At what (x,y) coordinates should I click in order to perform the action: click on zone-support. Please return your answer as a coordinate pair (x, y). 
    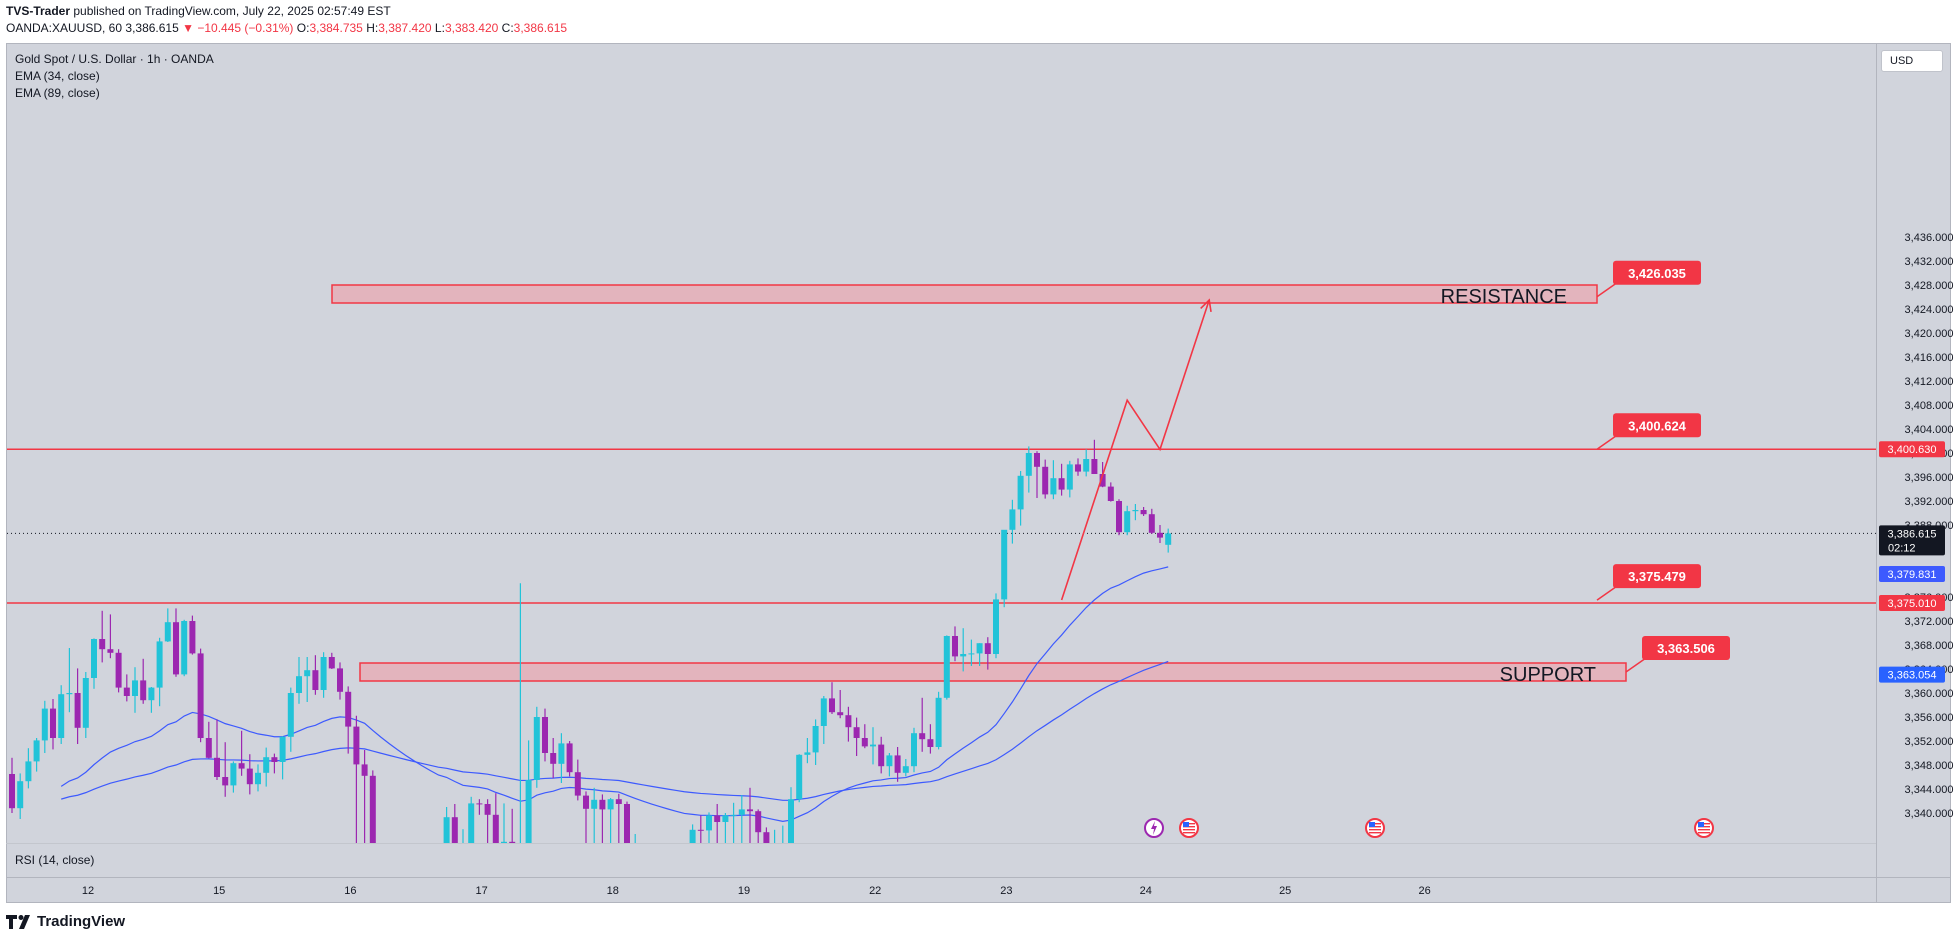
    Looking at the image, I should click on (993, 672).